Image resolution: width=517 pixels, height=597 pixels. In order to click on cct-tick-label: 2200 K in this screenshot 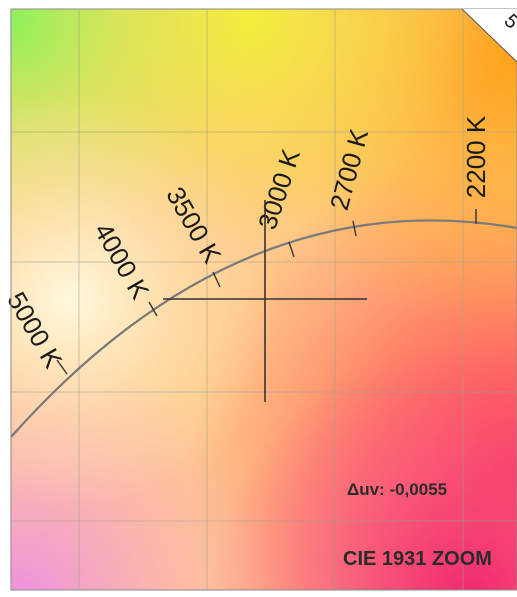, I will do `click(476, 156)`.